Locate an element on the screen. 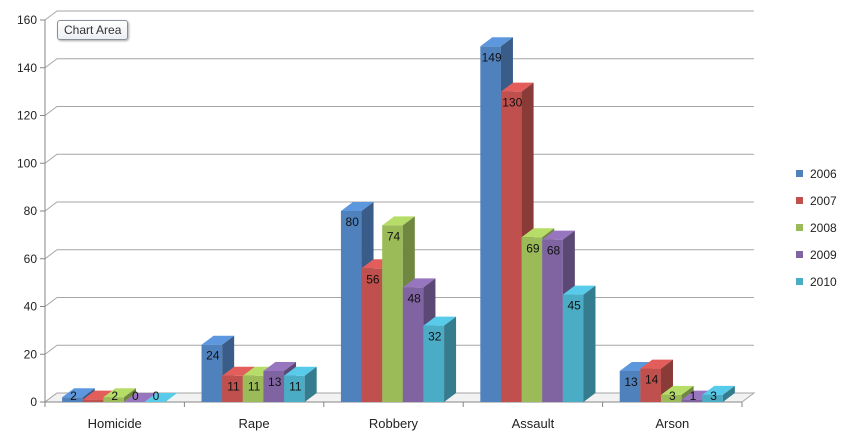 This screenshot has height=440, width=842. legend: 2006 2007 2008 2009 2010 is located at coordinates (816, 227).